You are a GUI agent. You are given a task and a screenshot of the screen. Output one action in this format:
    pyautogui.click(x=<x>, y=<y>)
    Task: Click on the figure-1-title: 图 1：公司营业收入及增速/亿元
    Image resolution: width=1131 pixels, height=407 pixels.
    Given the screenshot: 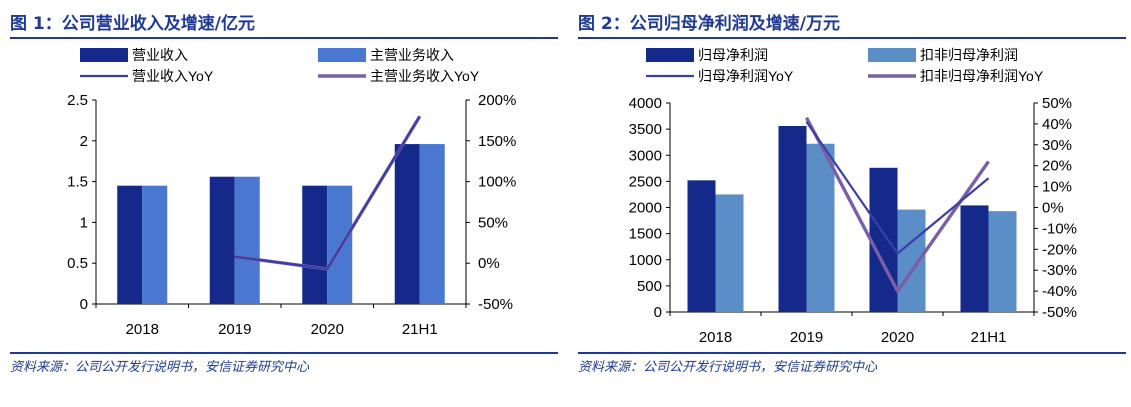 What is the action you would take?
    pyautogui.click(x=132, y=24)
    